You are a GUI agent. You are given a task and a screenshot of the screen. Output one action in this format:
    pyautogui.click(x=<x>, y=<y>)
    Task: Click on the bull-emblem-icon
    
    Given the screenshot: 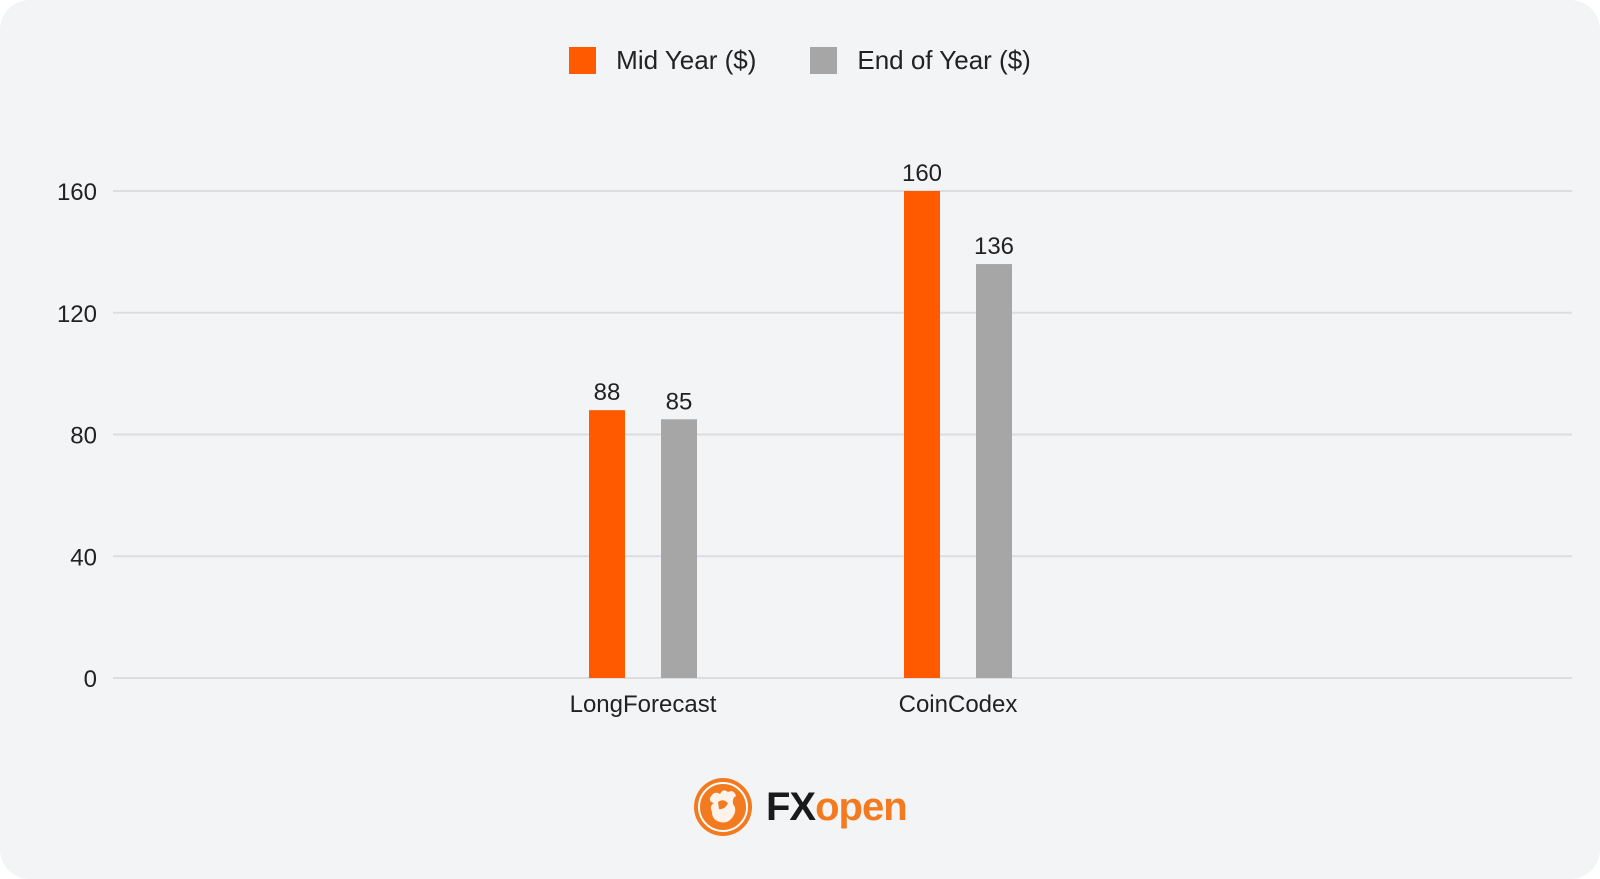 What is the action you would take?
    pyautogui.click(x=723, y=807)
    